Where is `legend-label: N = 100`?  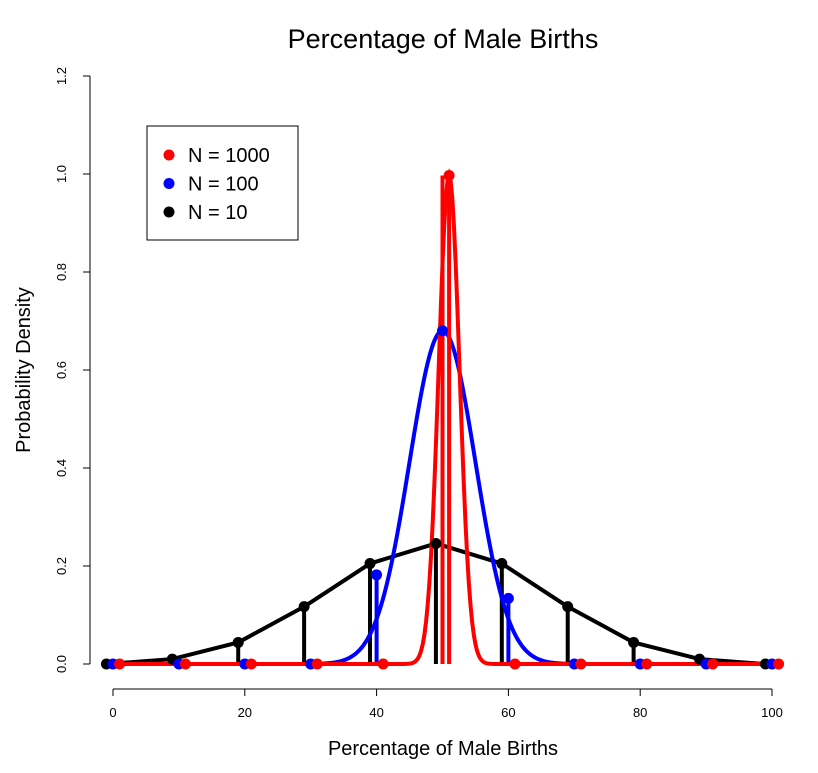 legend-label: N = 100 is located at coordinates (223, 185).